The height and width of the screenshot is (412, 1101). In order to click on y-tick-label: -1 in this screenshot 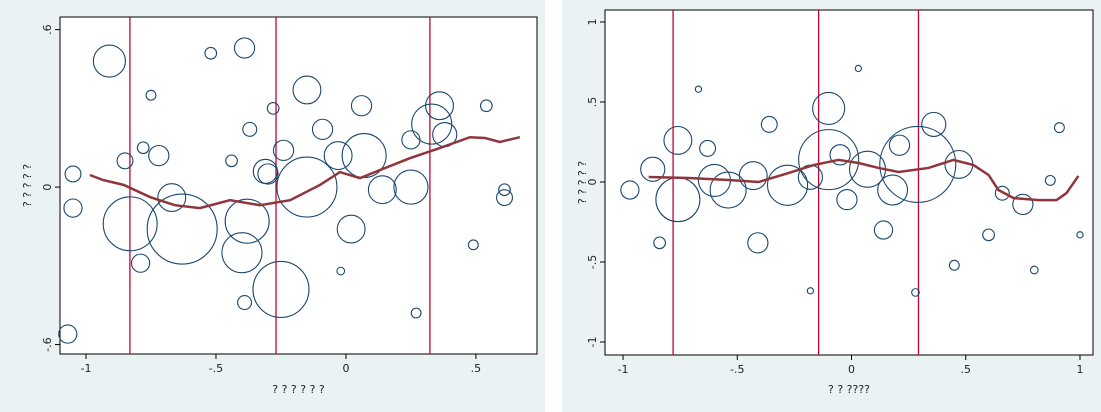, I will do `click(592, 342)`.